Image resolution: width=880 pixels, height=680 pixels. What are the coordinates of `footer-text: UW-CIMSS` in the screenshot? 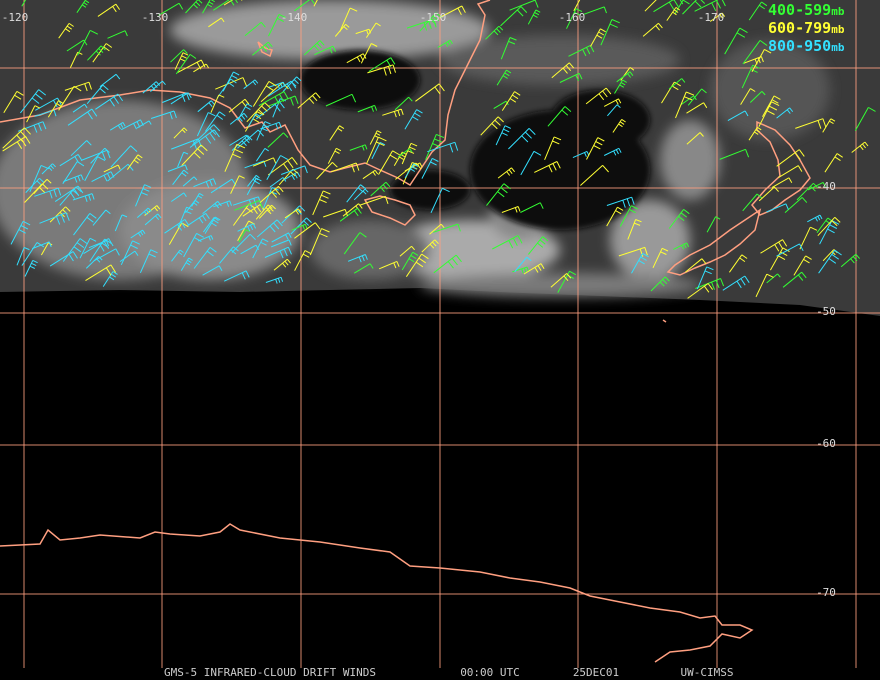 It's located at (707, 672).